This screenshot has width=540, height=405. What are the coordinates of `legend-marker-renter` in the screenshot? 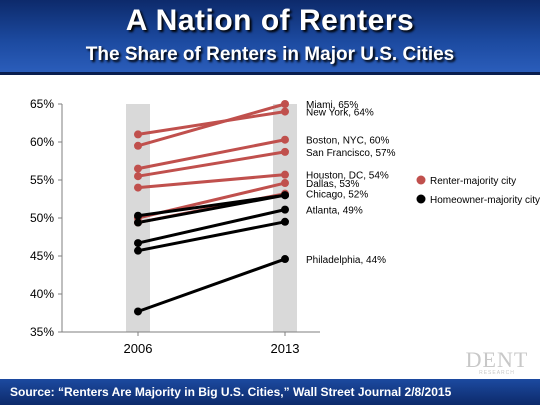 It's located at (421, 180).